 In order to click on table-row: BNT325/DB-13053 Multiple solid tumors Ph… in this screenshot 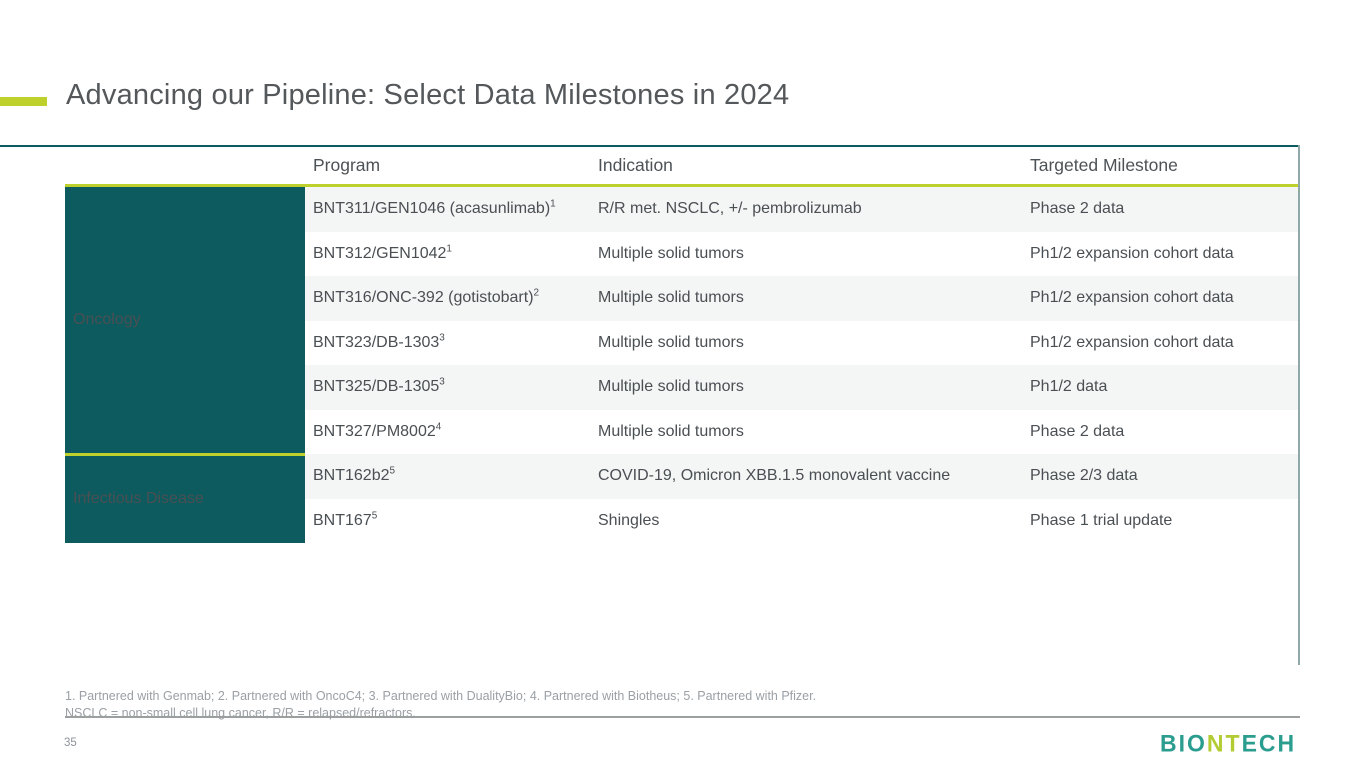, I will do `click(682, 387)`.